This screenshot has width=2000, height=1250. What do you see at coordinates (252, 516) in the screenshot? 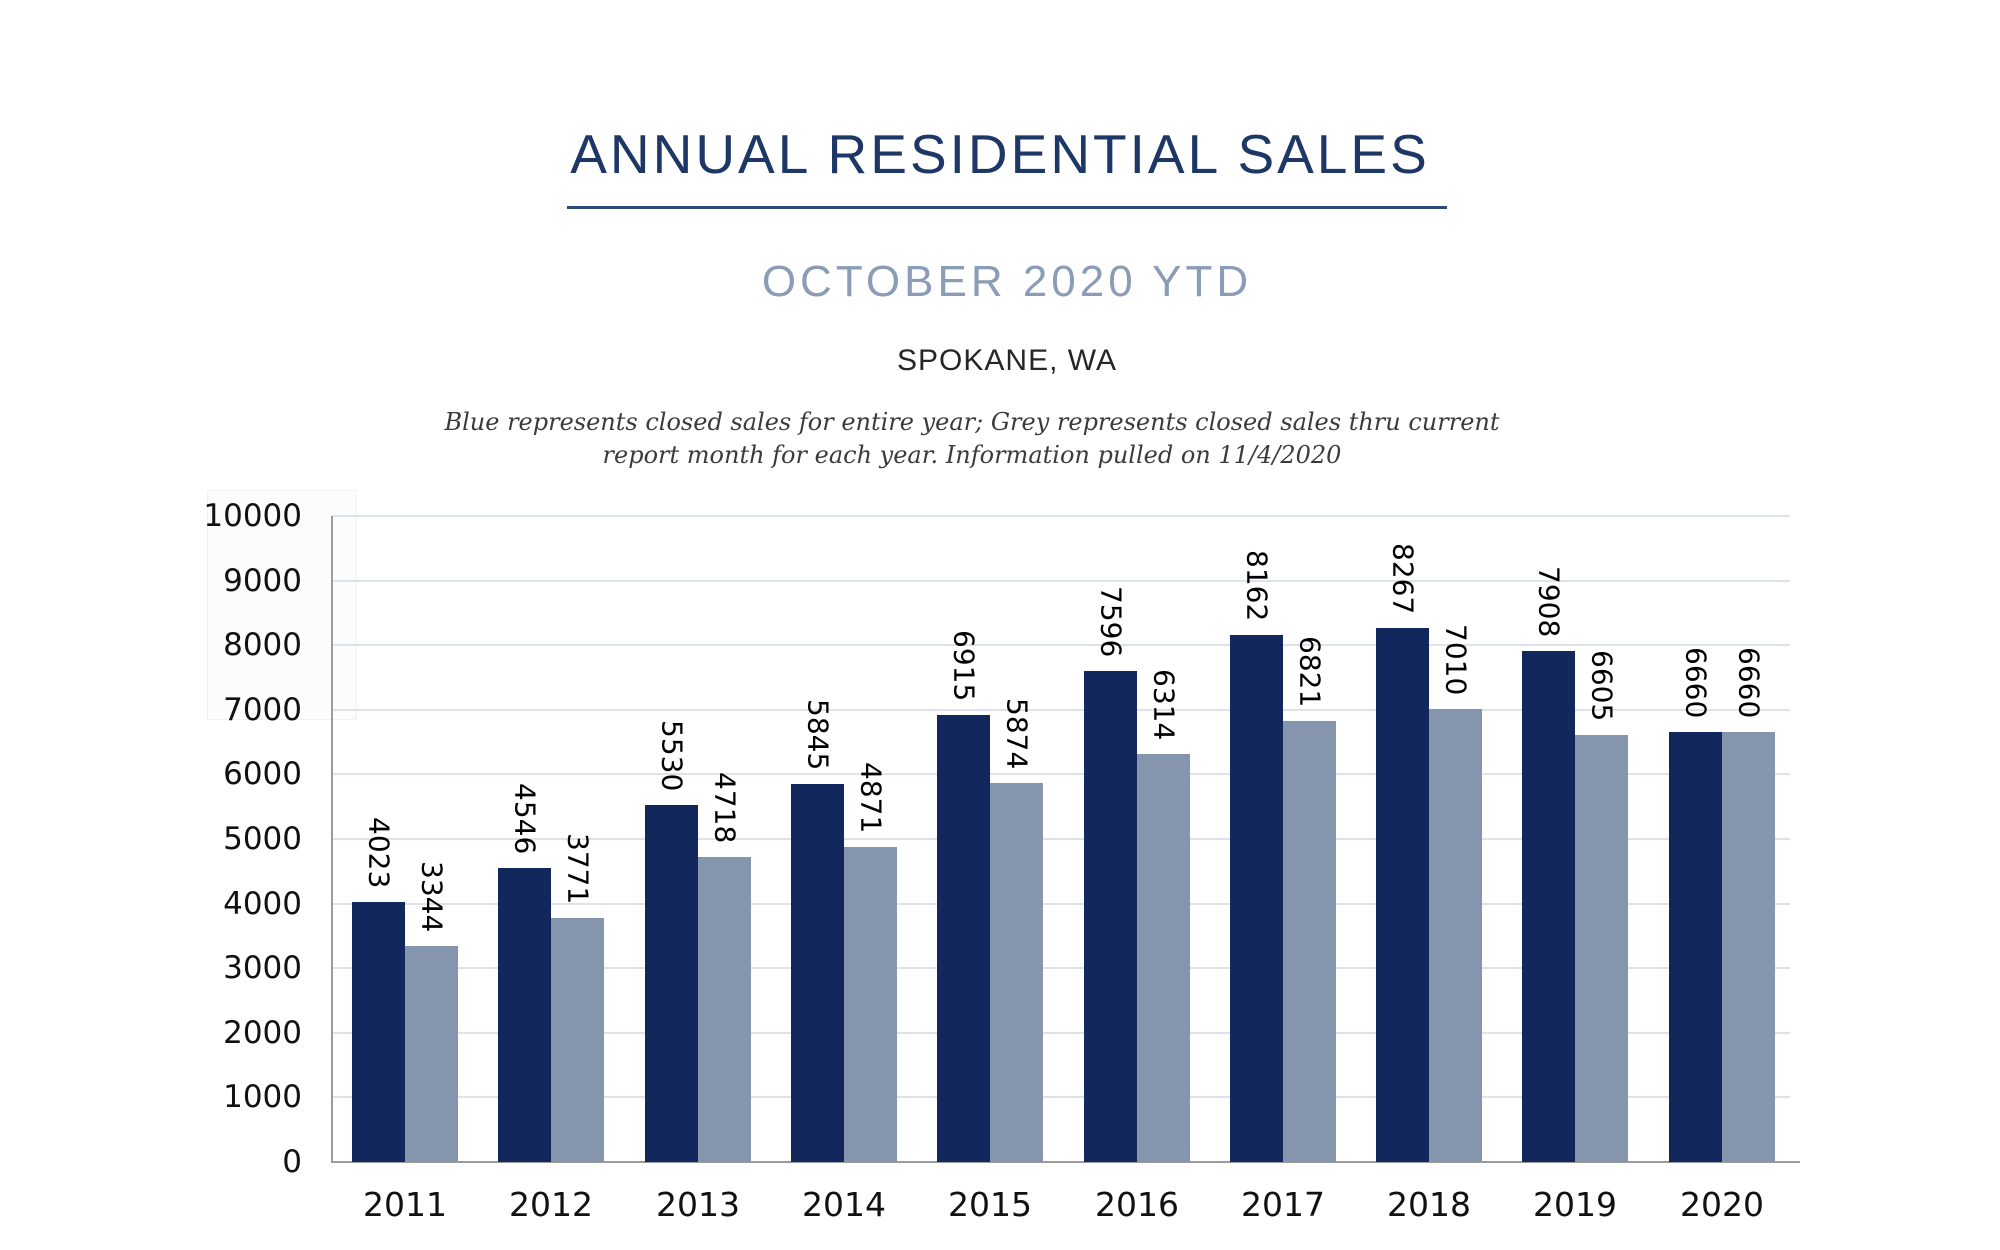
I see `y-tick-label-10000: 10000` at bounding box center [252, 516].